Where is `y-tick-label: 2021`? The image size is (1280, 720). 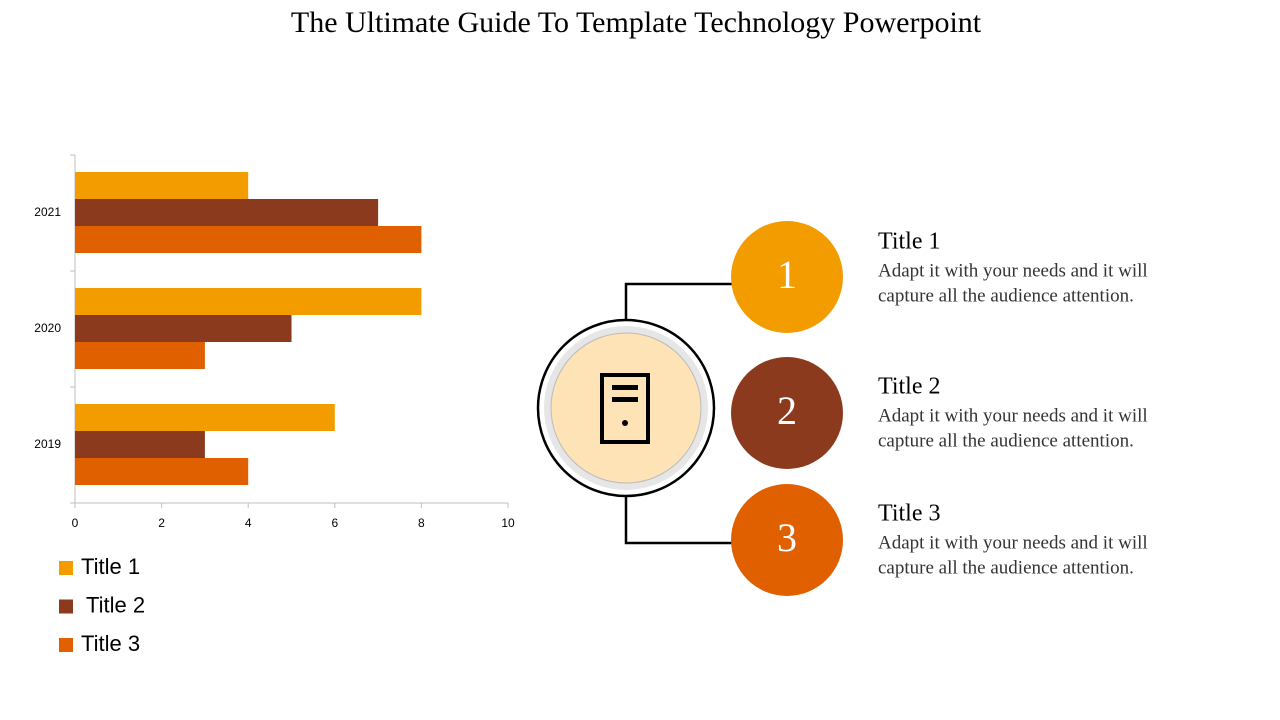
y-tick-label: 2021 is located at coordinates (47, 212).